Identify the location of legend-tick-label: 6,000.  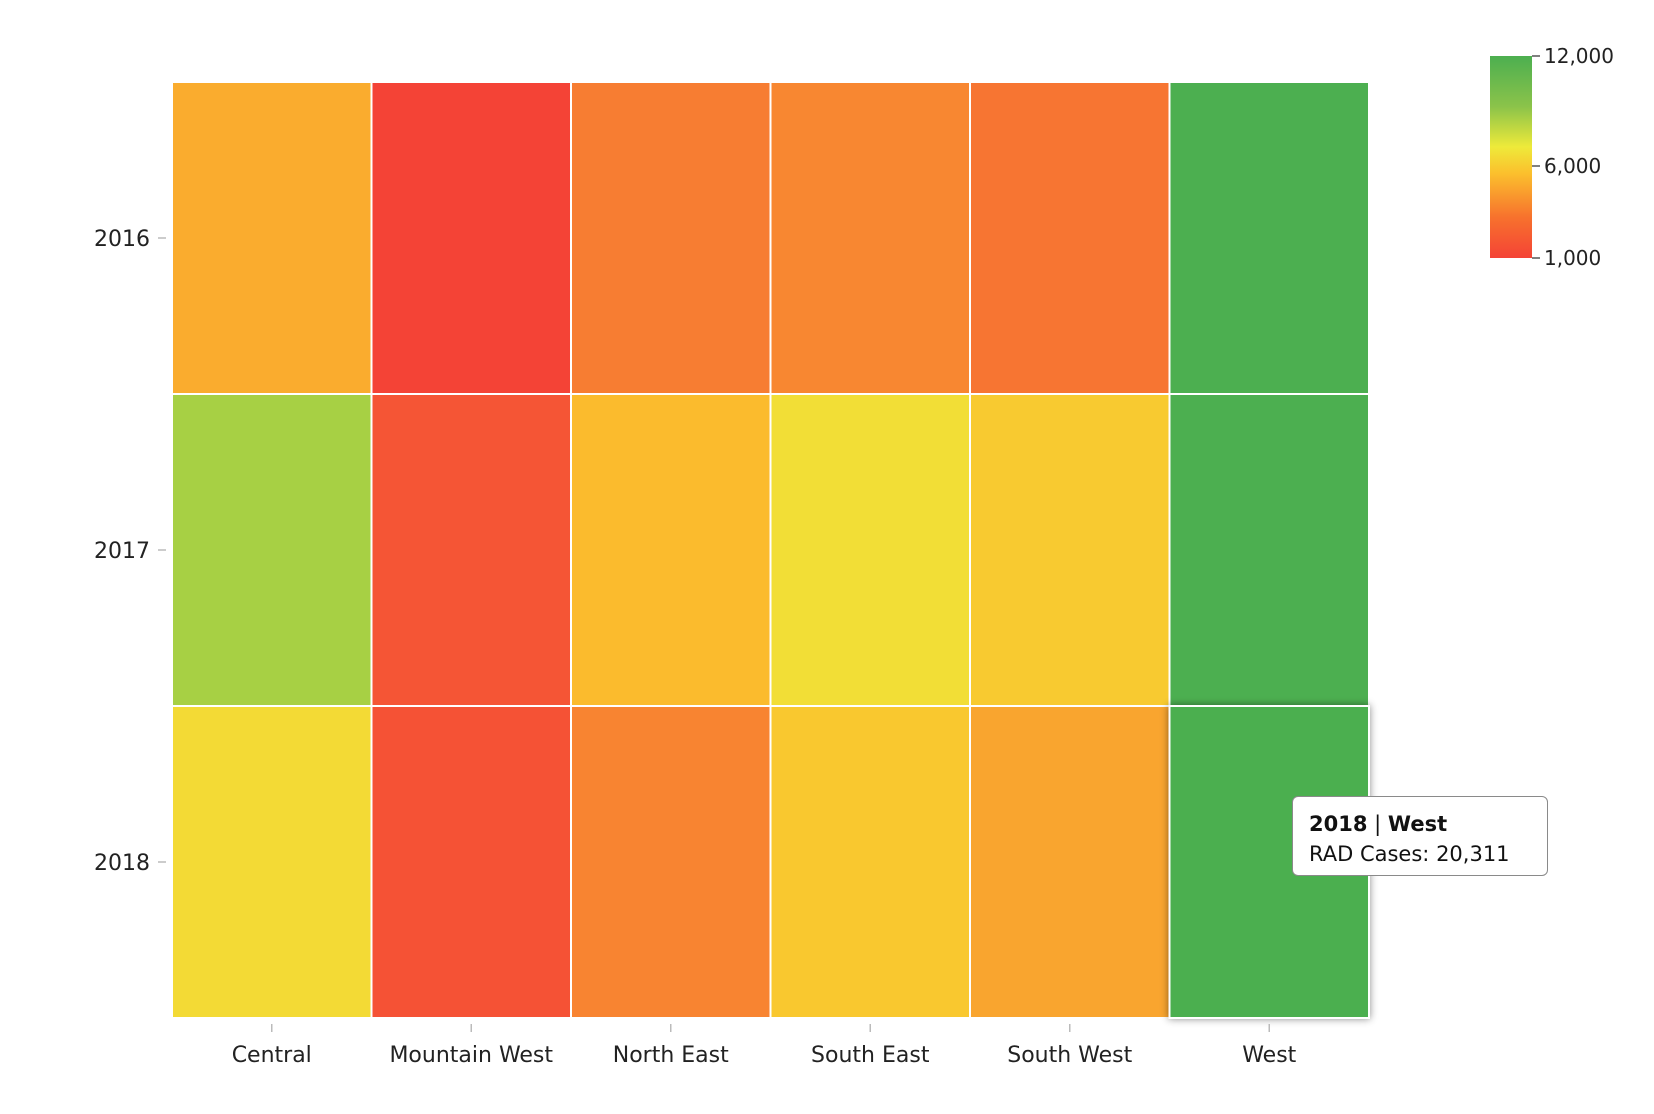
(1572, 166).